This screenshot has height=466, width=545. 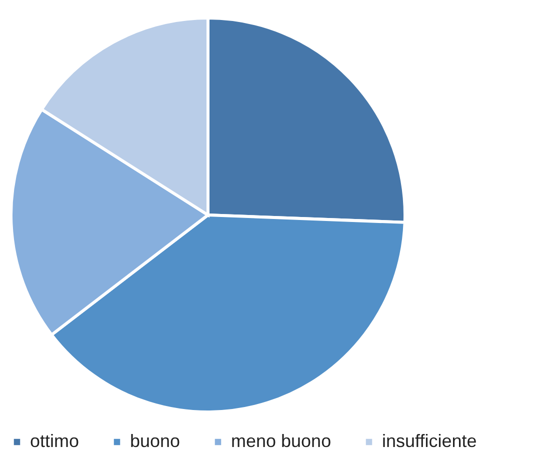 What do you see at coordinates (155, 441) in the screenshot?
I see `legend-label: buono` at bounding box center [155, 441].